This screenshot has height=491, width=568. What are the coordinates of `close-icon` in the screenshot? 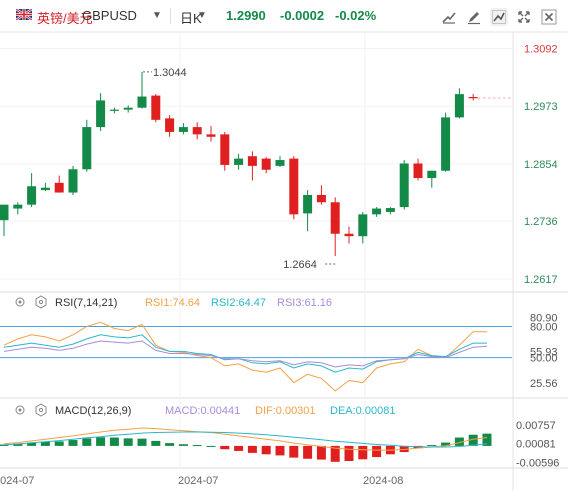 It's located at (549, 17).